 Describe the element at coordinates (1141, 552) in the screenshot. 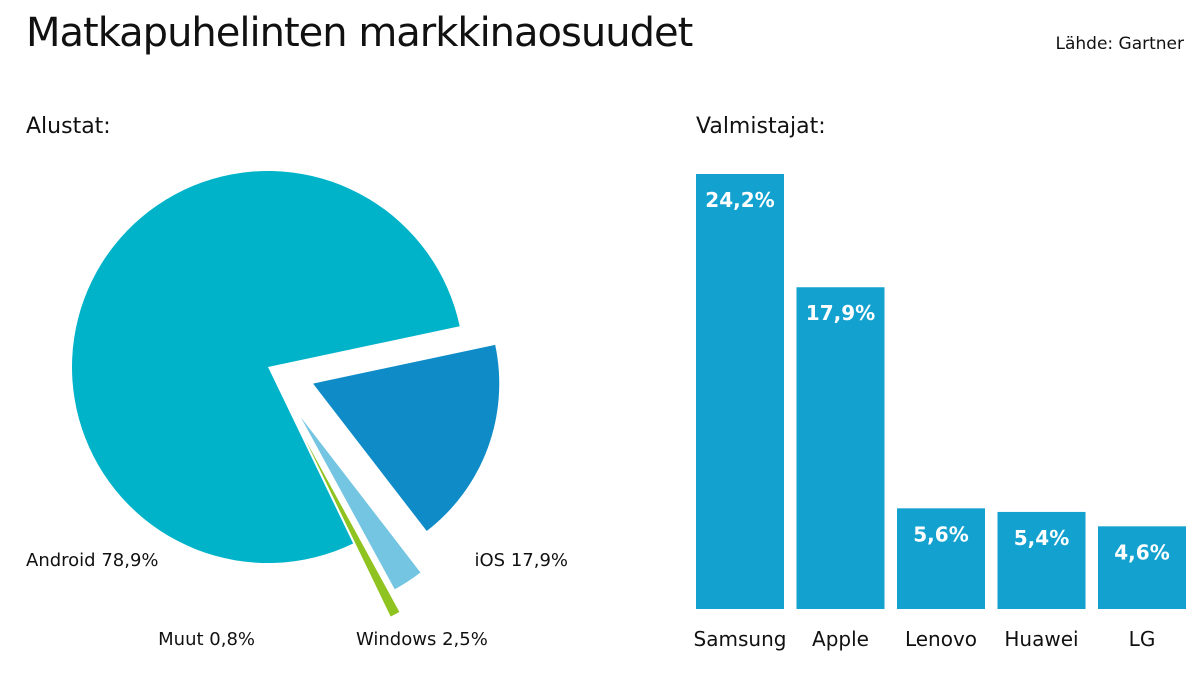

I see `bar-value-lg: 4,6%` at that location.